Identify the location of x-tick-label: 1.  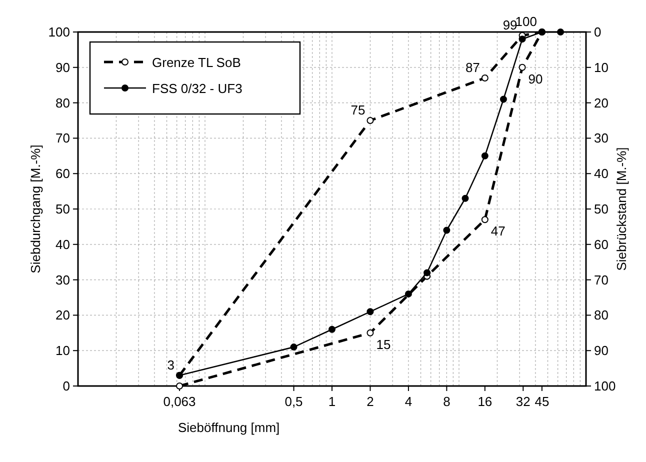
(332, 401).